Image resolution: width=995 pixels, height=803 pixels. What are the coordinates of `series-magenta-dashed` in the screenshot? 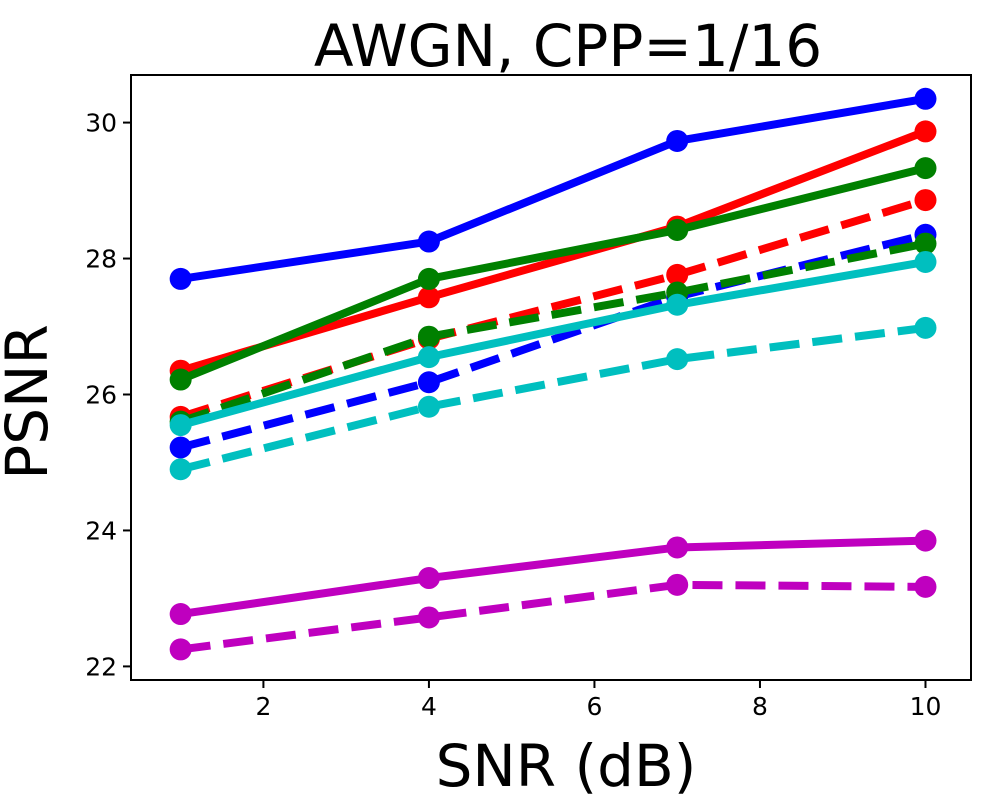 It's located at (553, 617).